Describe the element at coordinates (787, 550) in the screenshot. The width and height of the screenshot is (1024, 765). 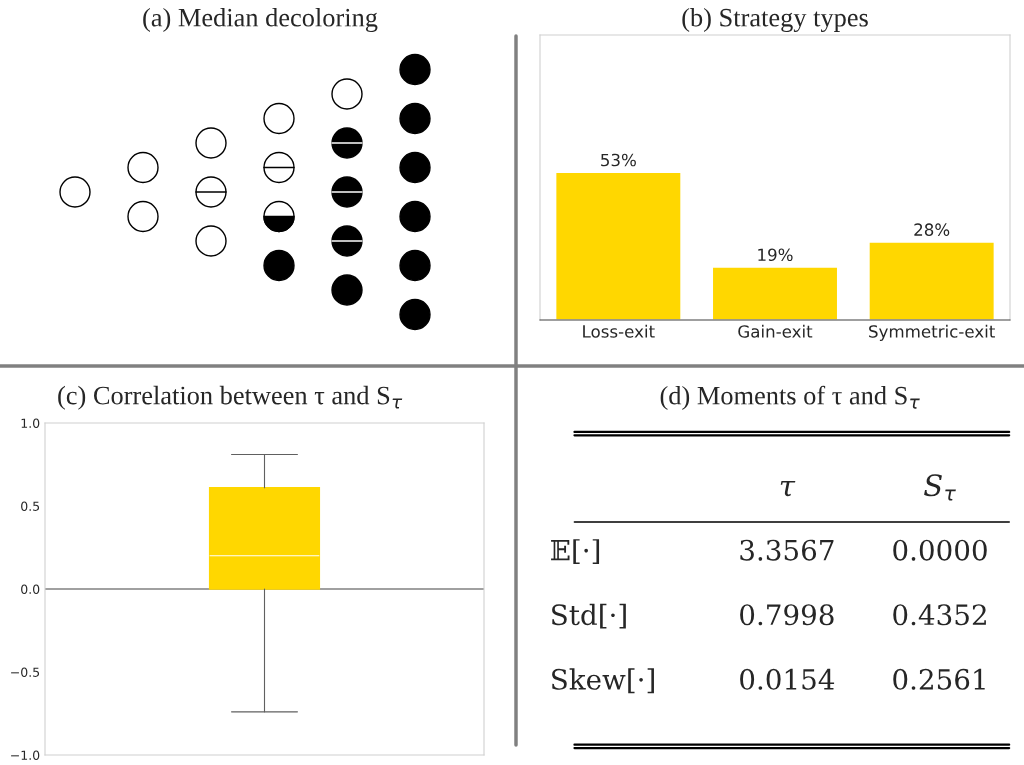
I see `text: 3.3567` at that location.